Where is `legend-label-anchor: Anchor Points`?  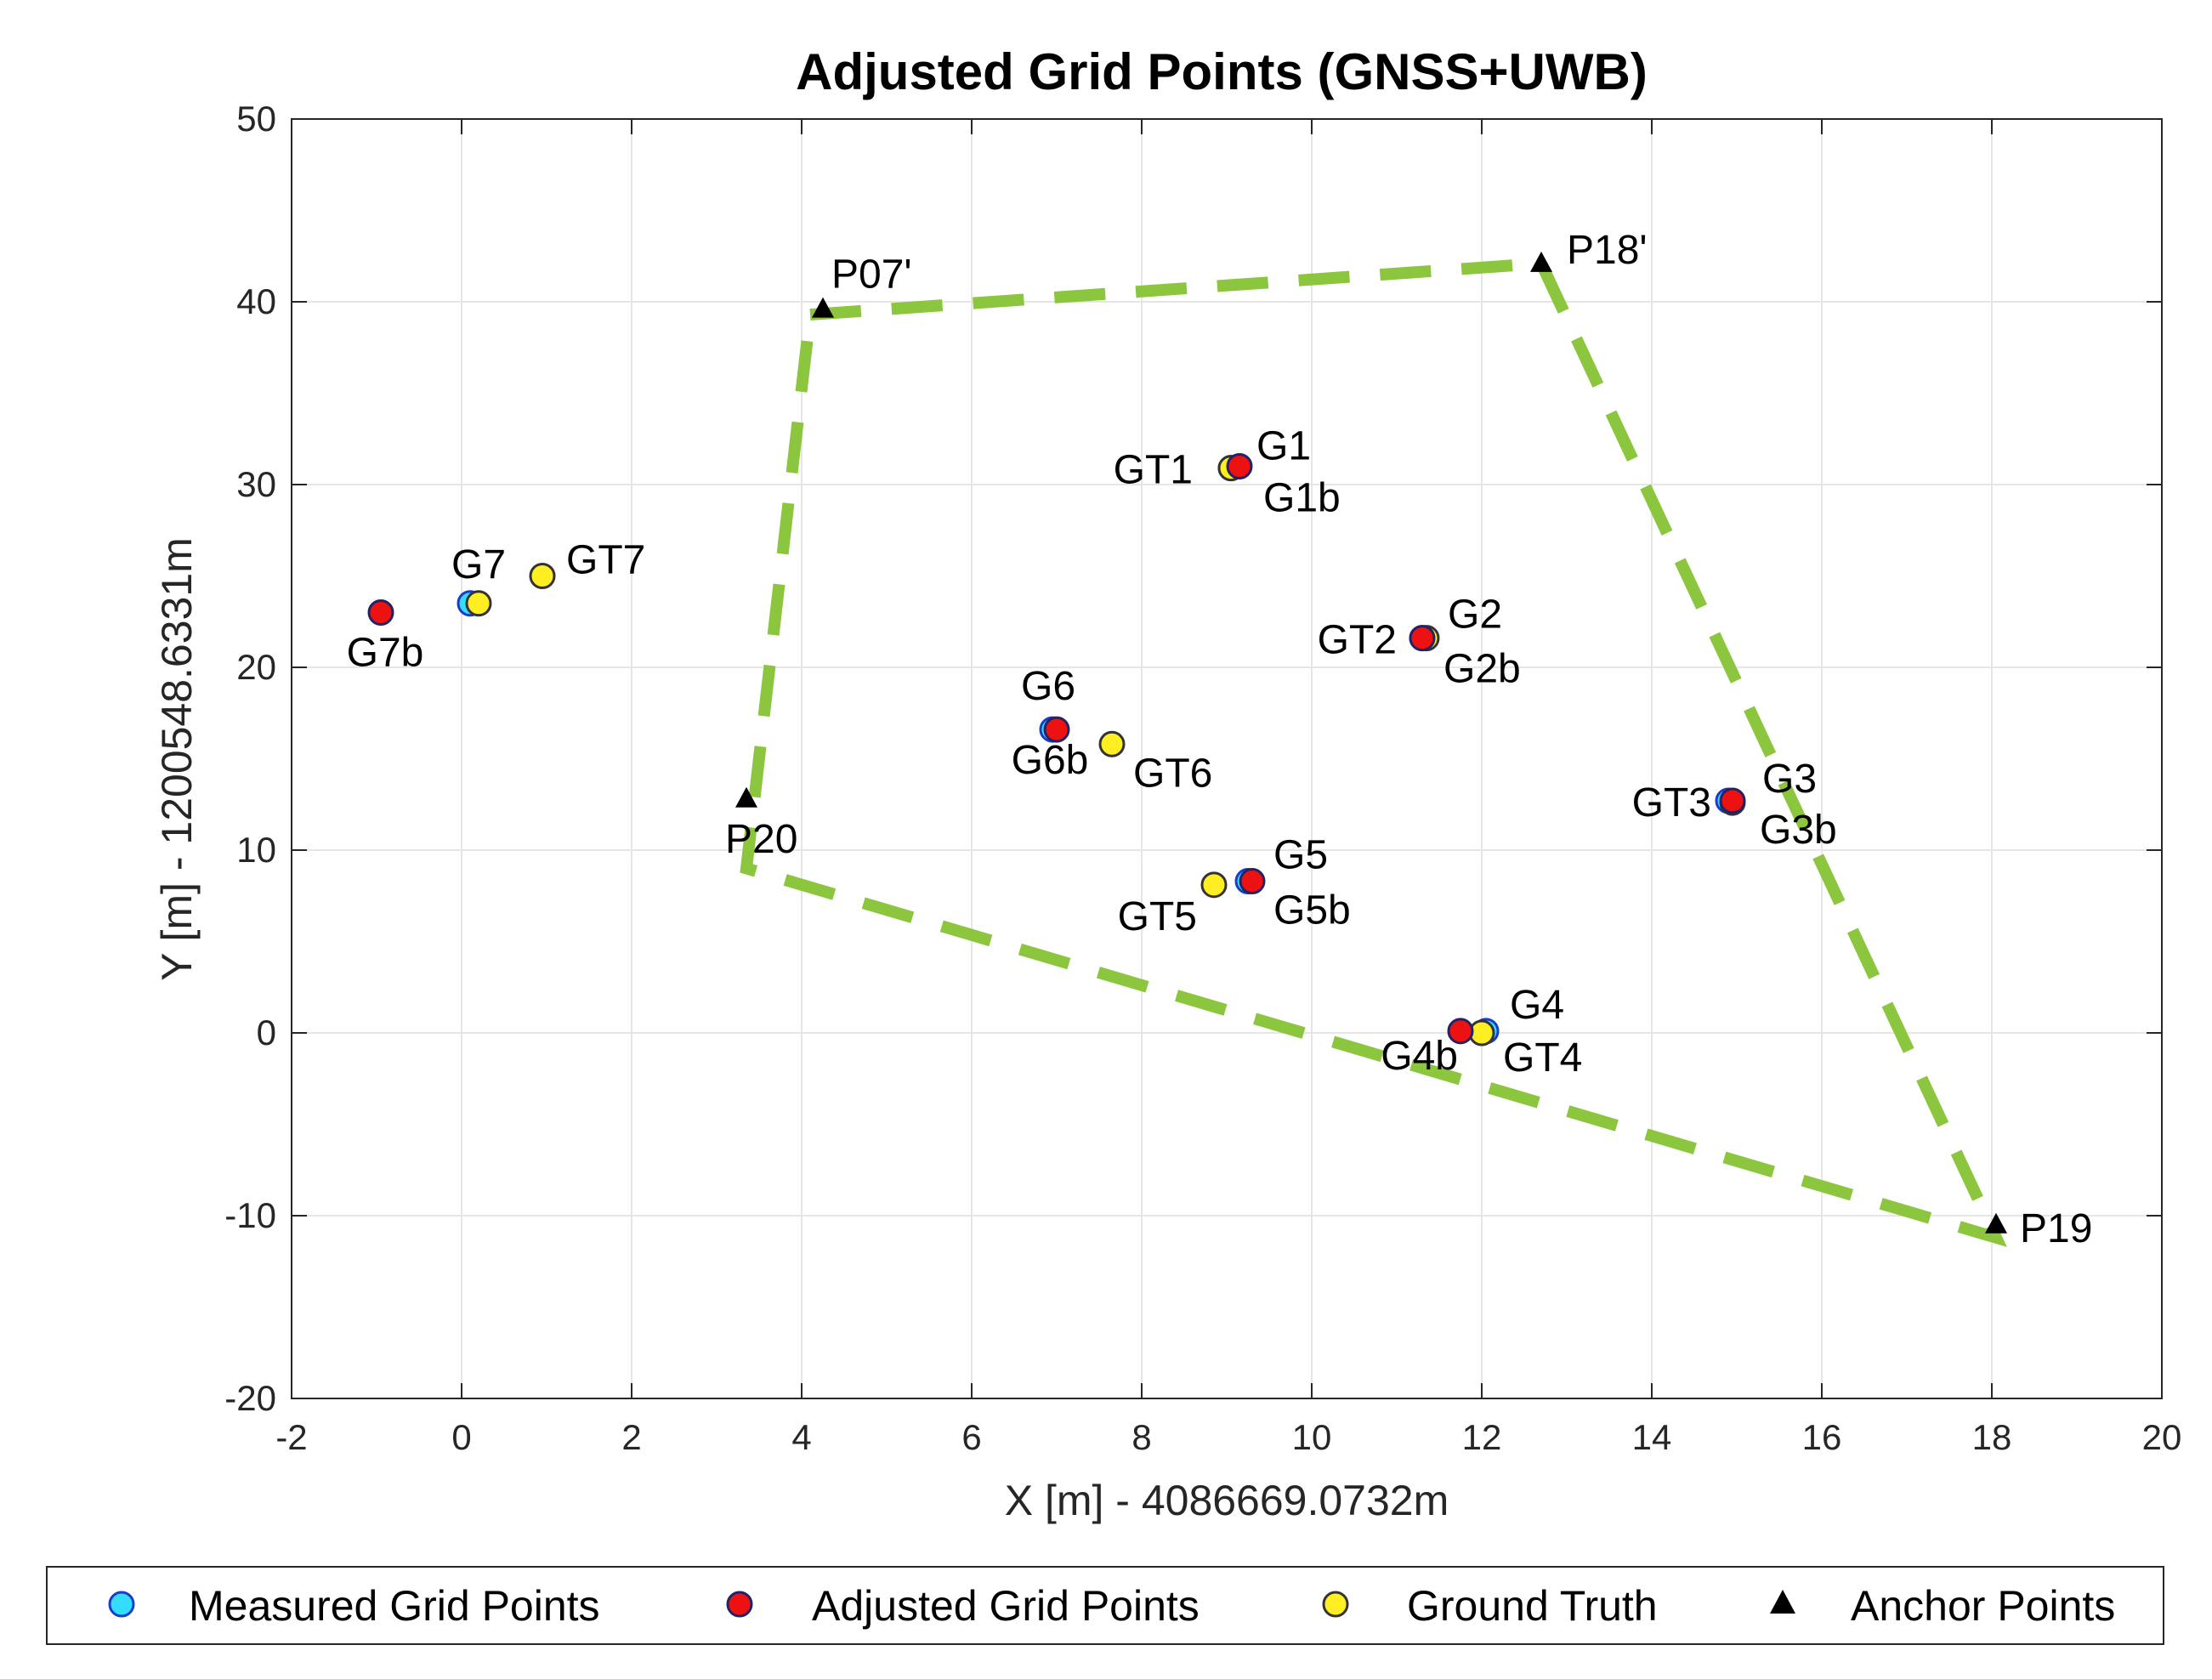 legend-label-anchor: Anchor Points is located at coordinates (1983, 1606).